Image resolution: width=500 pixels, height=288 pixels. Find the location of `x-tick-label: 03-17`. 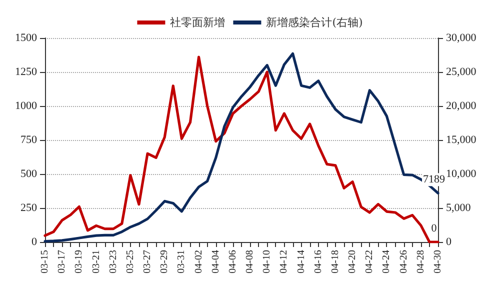

x-tick-label: 03-17 is located at coordinates (62, 262).